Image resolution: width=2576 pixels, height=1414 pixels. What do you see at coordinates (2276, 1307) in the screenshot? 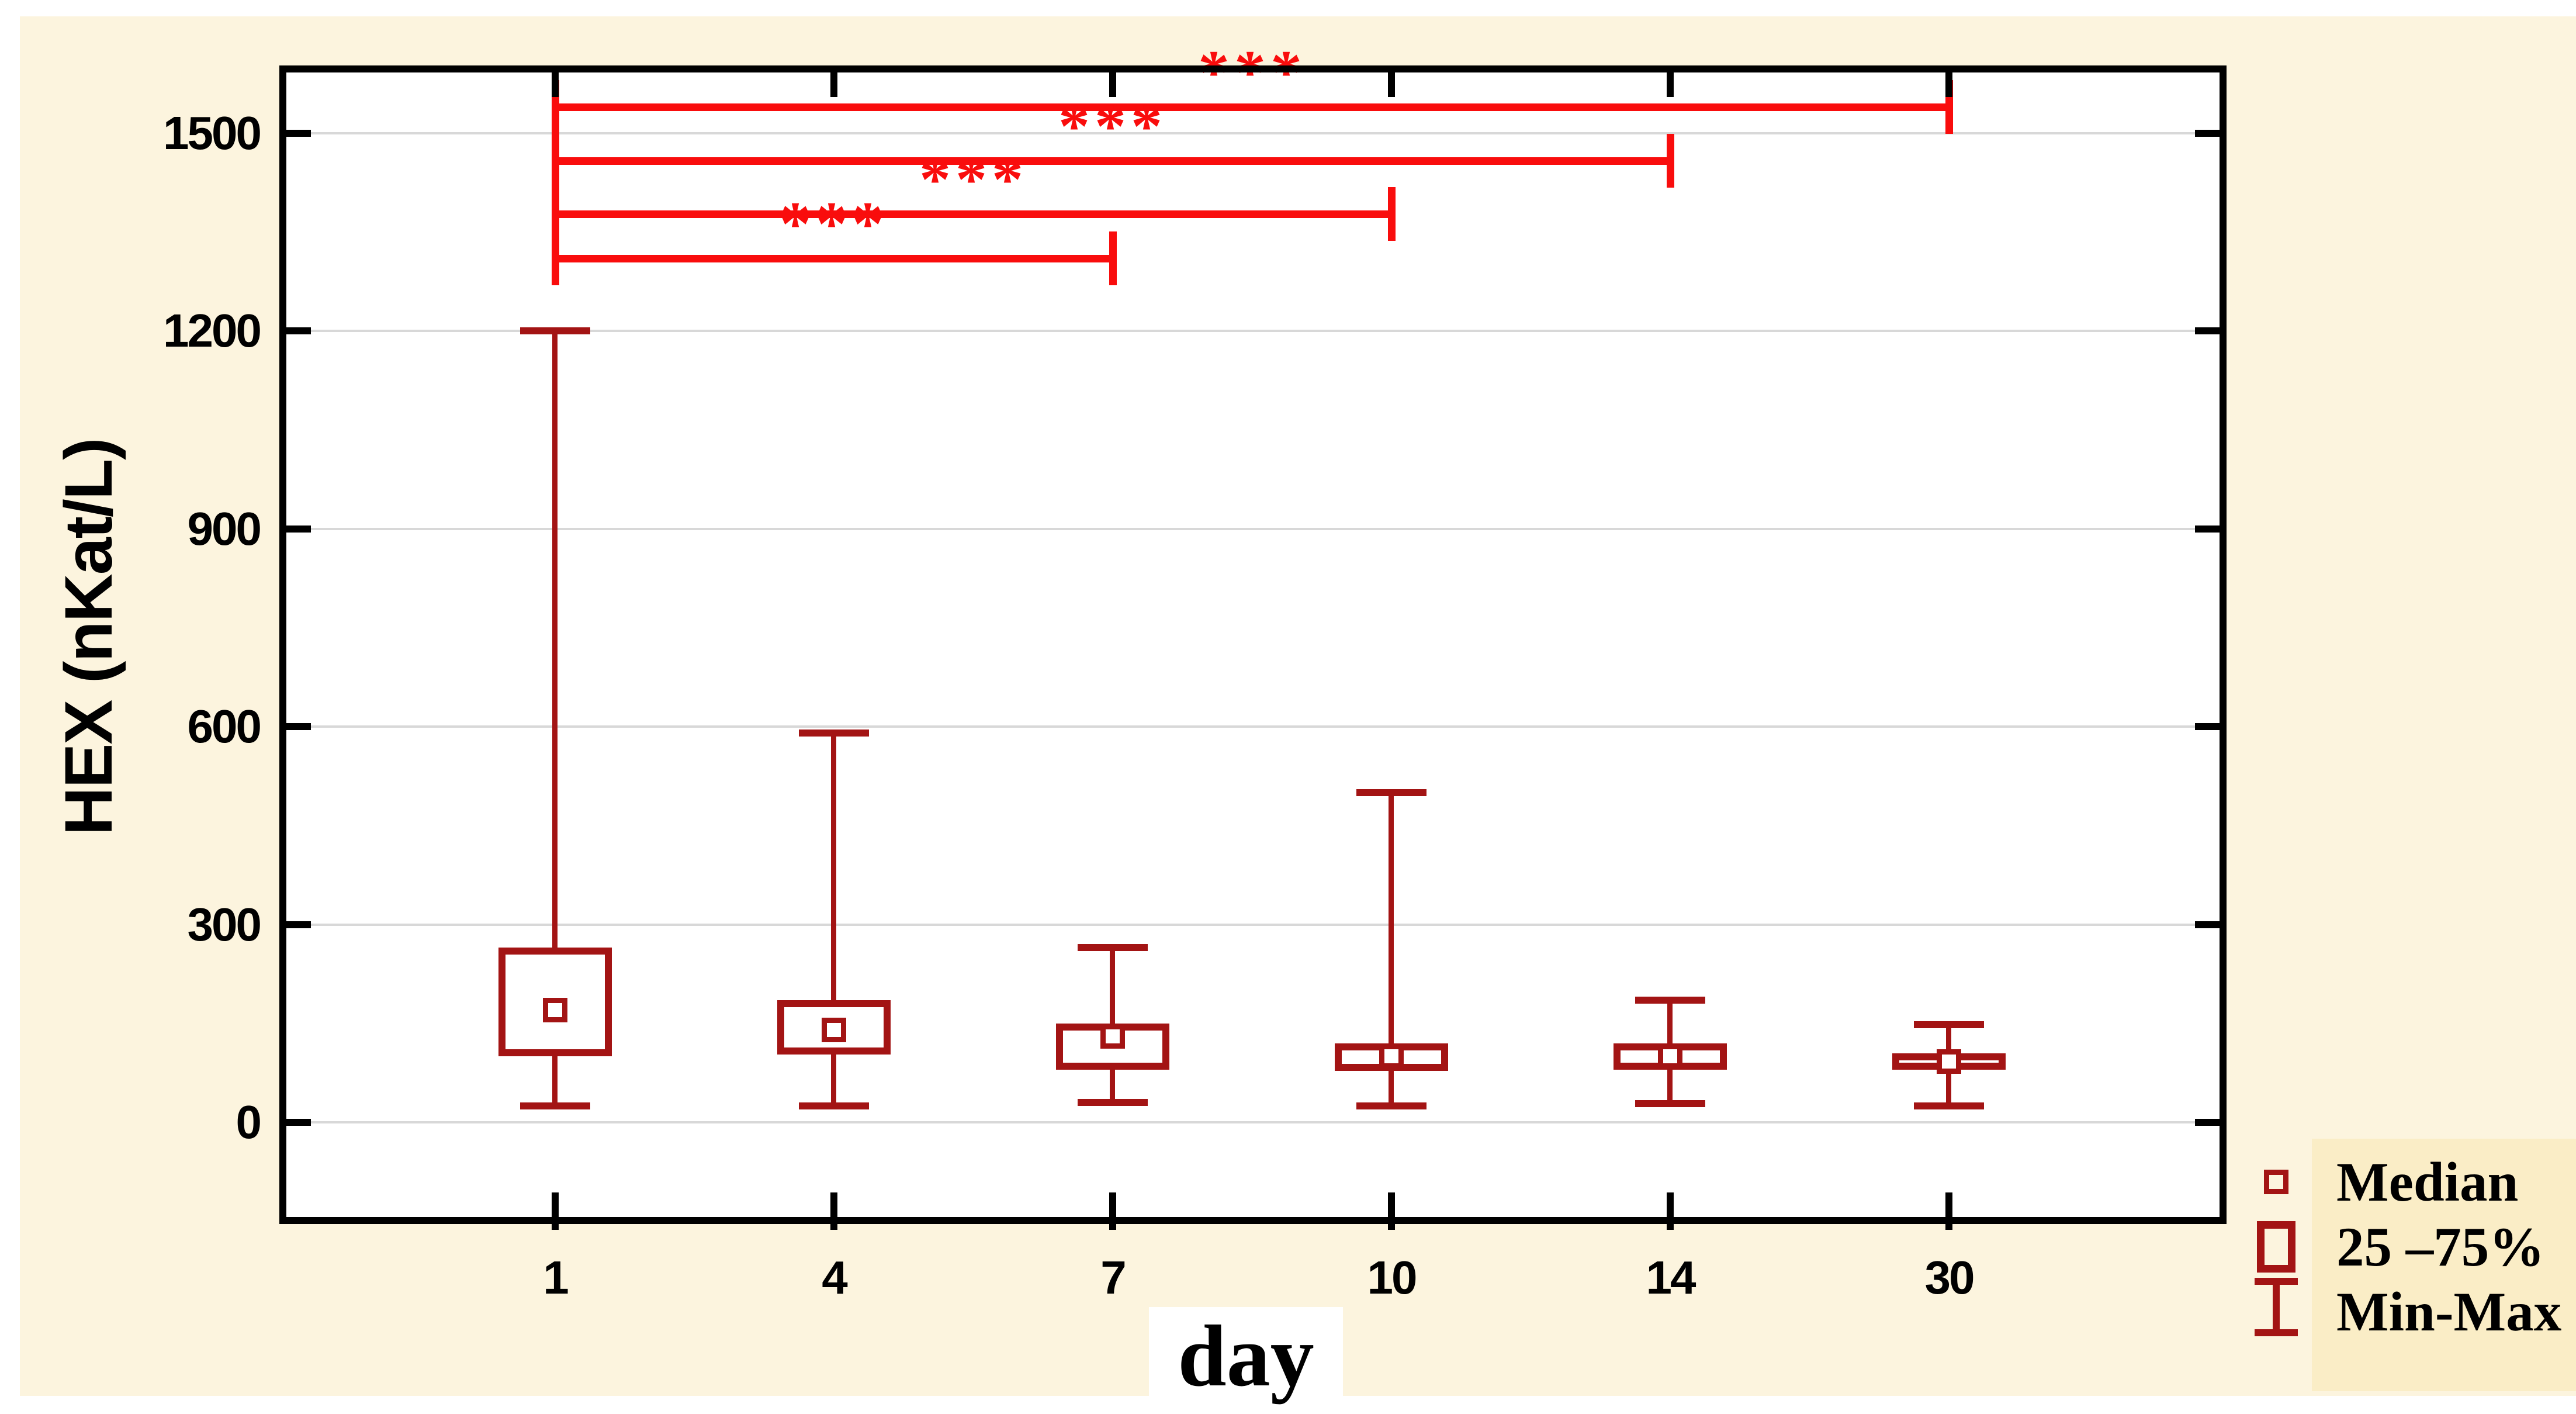
I see `legend-minmax-line` at bounding box center [2276, 1307].